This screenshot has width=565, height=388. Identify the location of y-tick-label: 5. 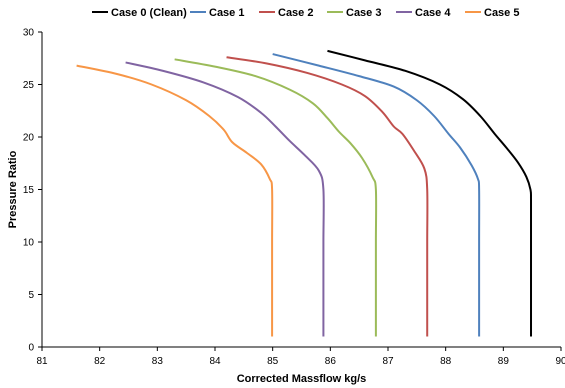
(31, 295).